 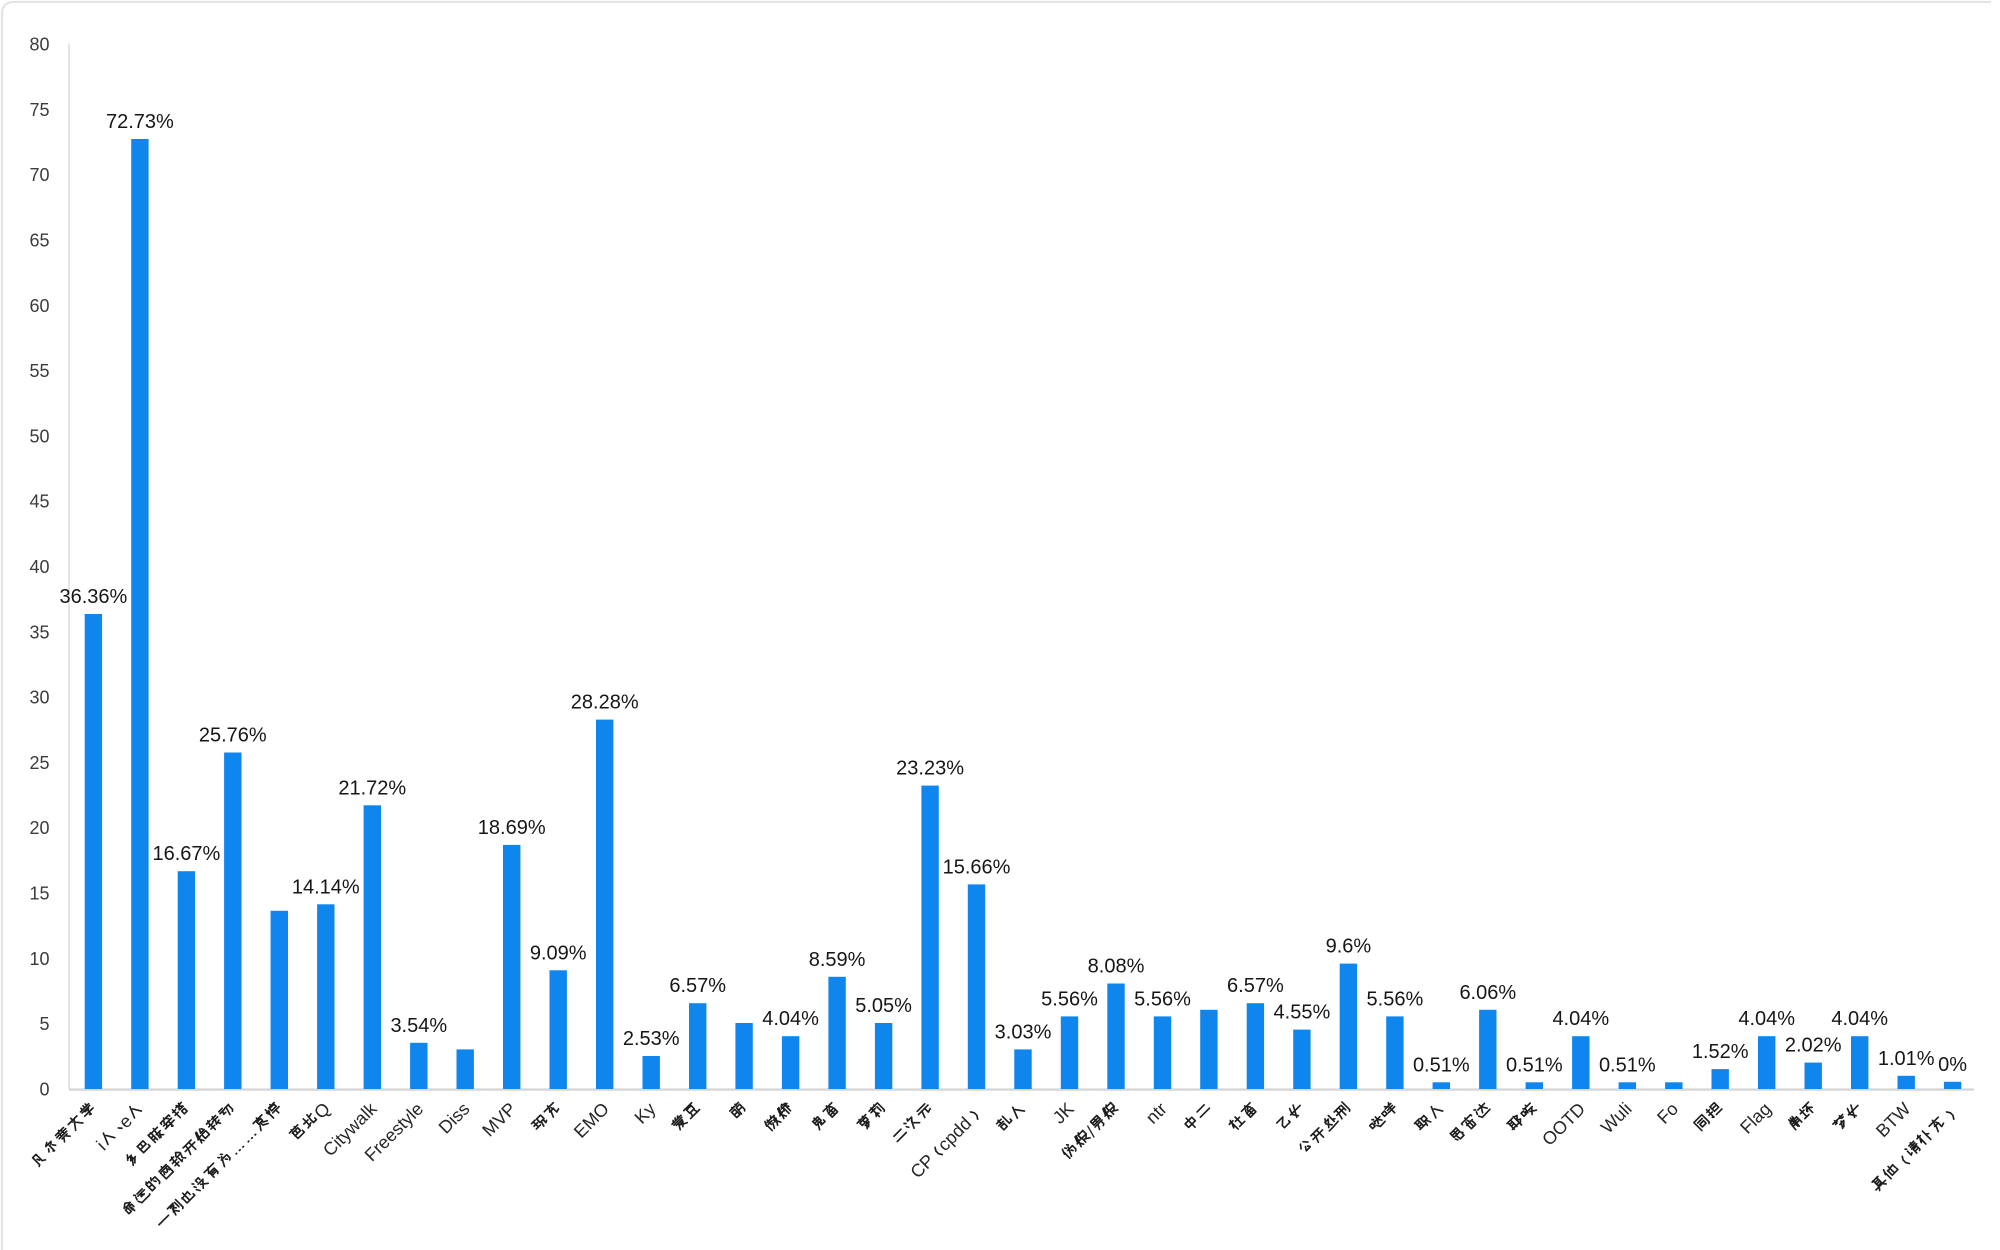 I want to click on svg-text: 5.05%, so click(x=883, y=1006).